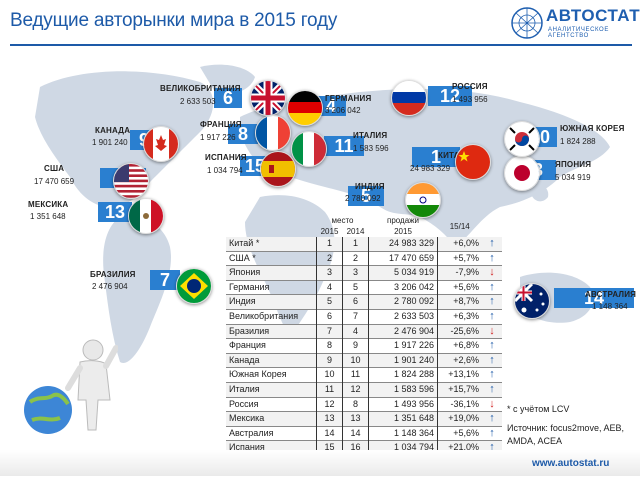  What do you see at coordinates (403, 273) in the screenshot?
I see `cell-sales: 5 034 919` at bounding box center [403, 273].